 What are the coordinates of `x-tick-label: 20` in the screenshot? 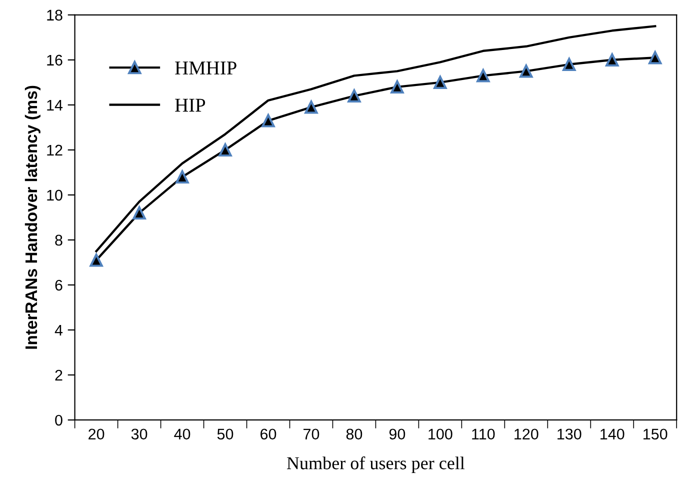 It's located at (96, 434).